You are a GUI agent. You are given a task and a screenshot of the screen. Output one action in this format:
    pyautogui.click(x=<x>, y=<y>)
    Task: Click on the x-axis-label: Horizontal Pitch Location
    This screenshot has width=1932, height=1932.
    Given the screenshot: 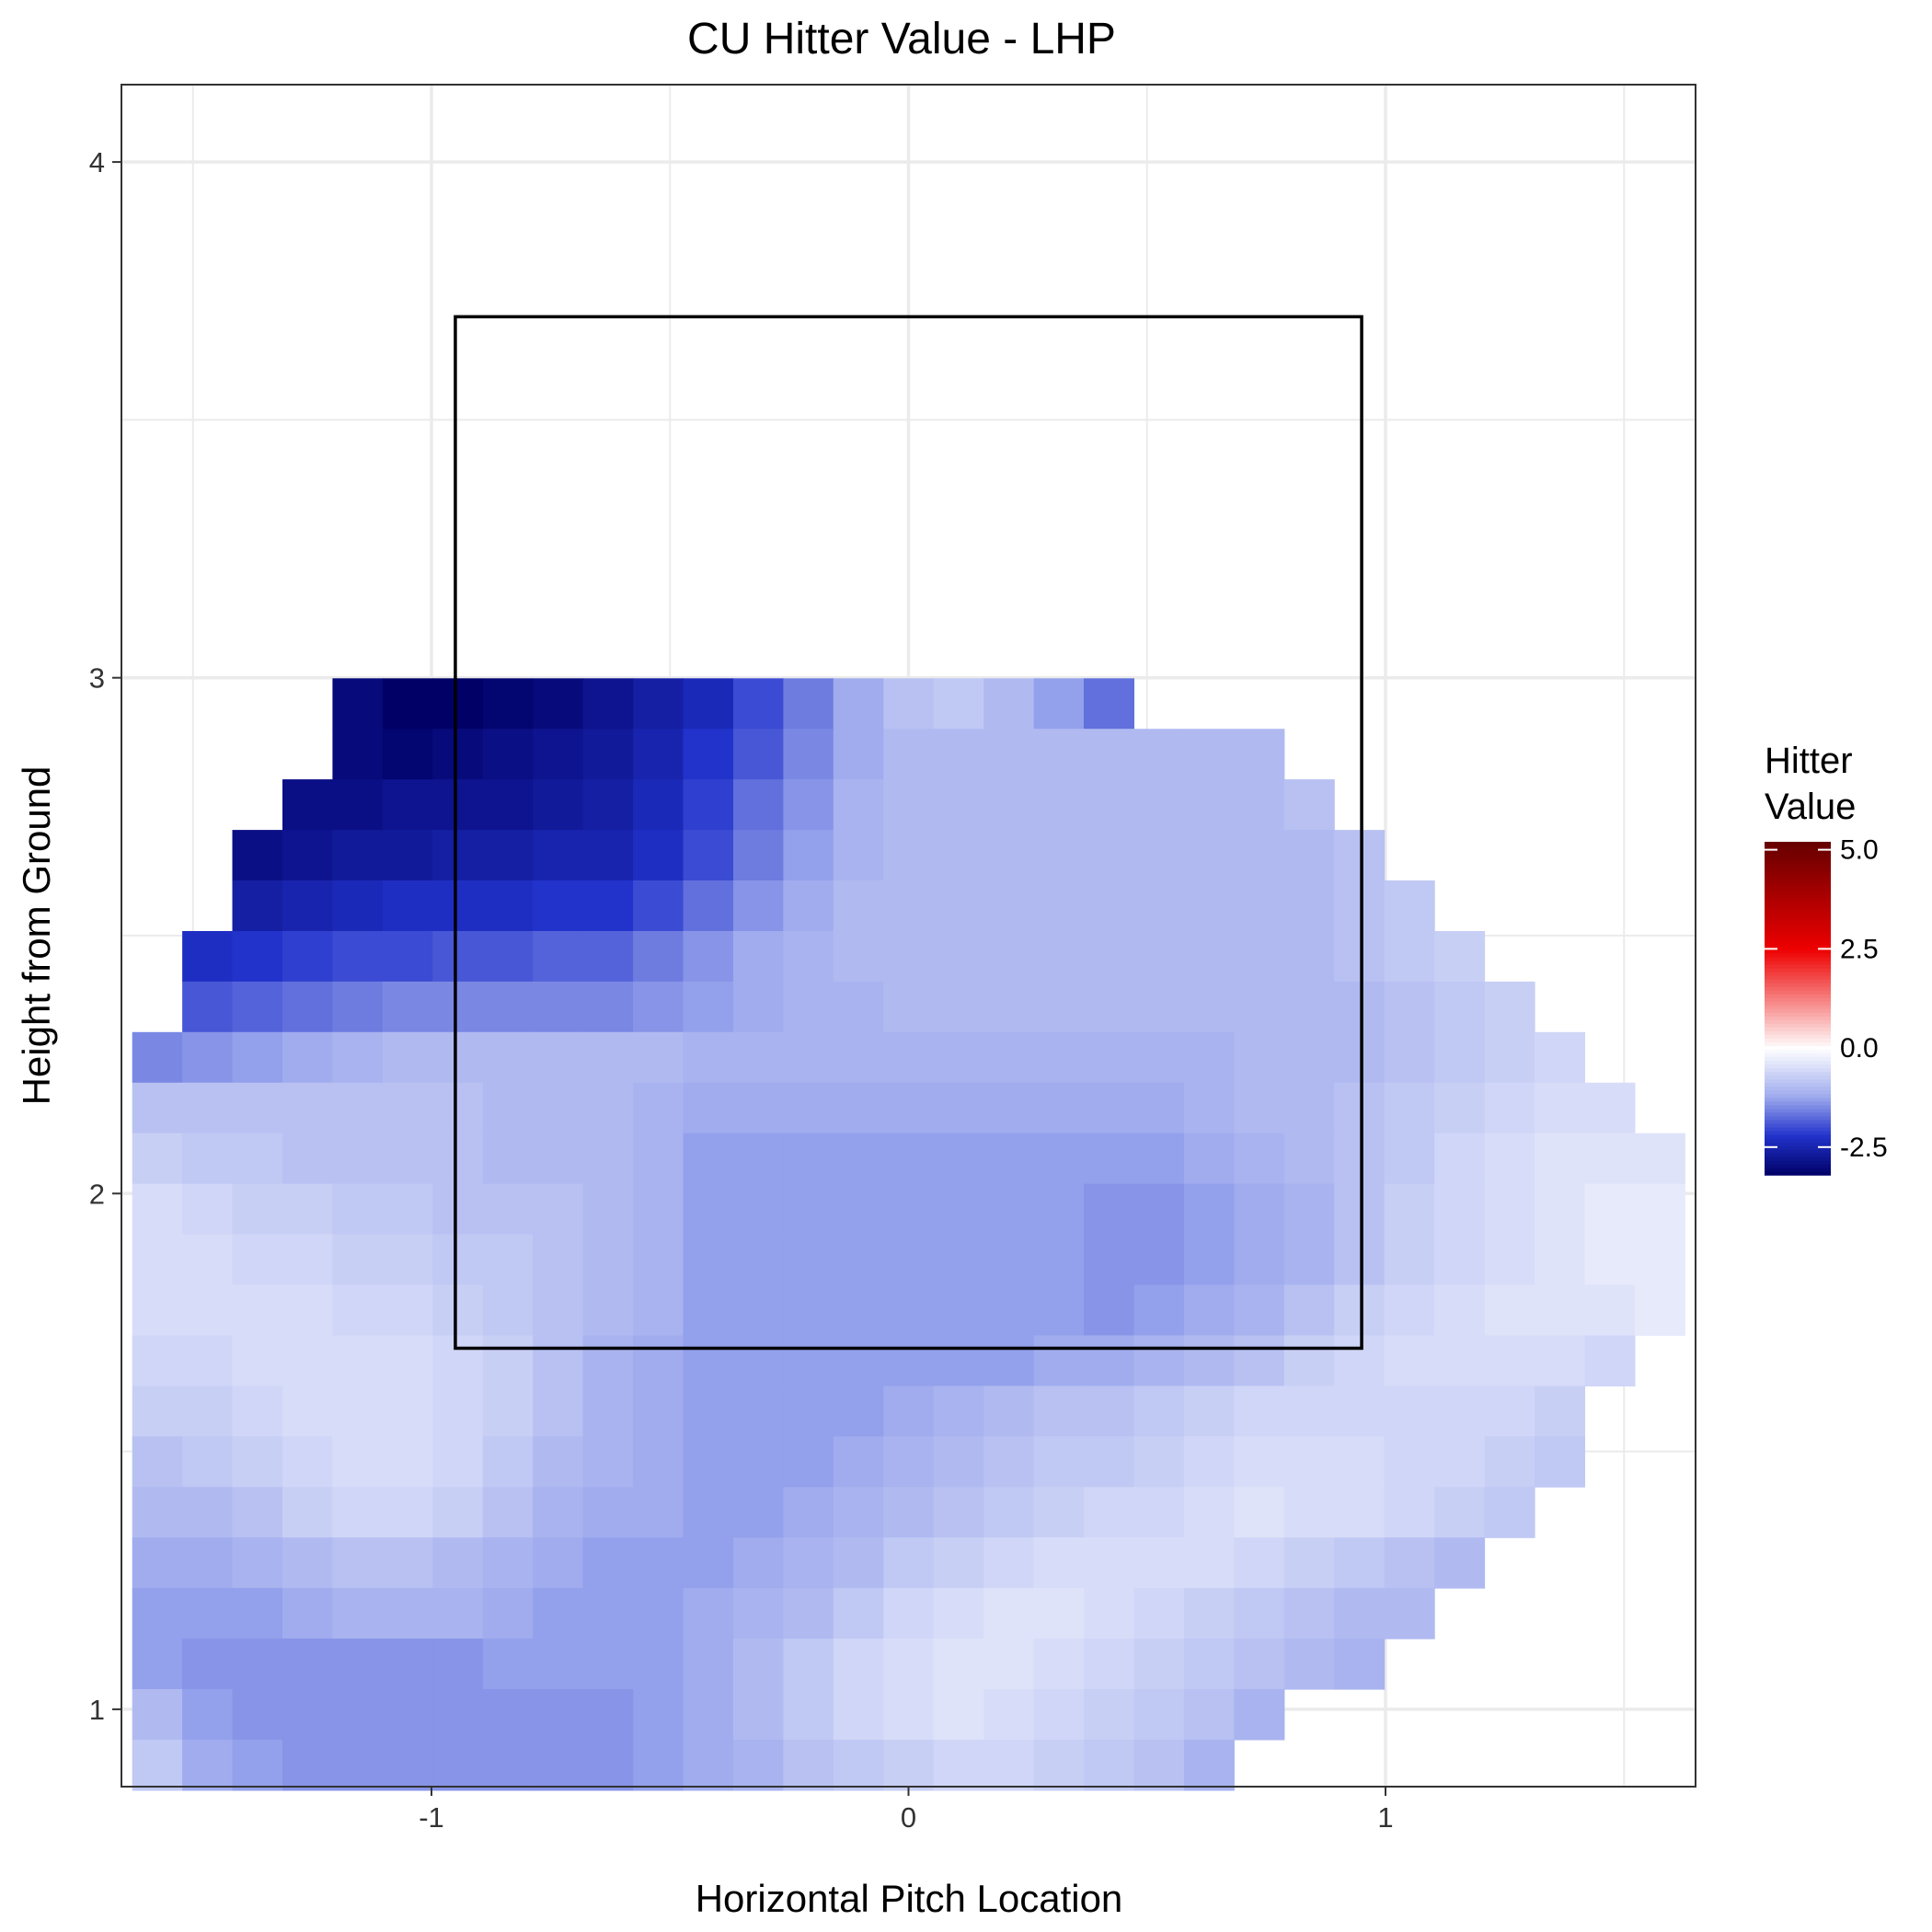 What is the action you would take?
    pyautogui.click(x=909, y=1898)
    